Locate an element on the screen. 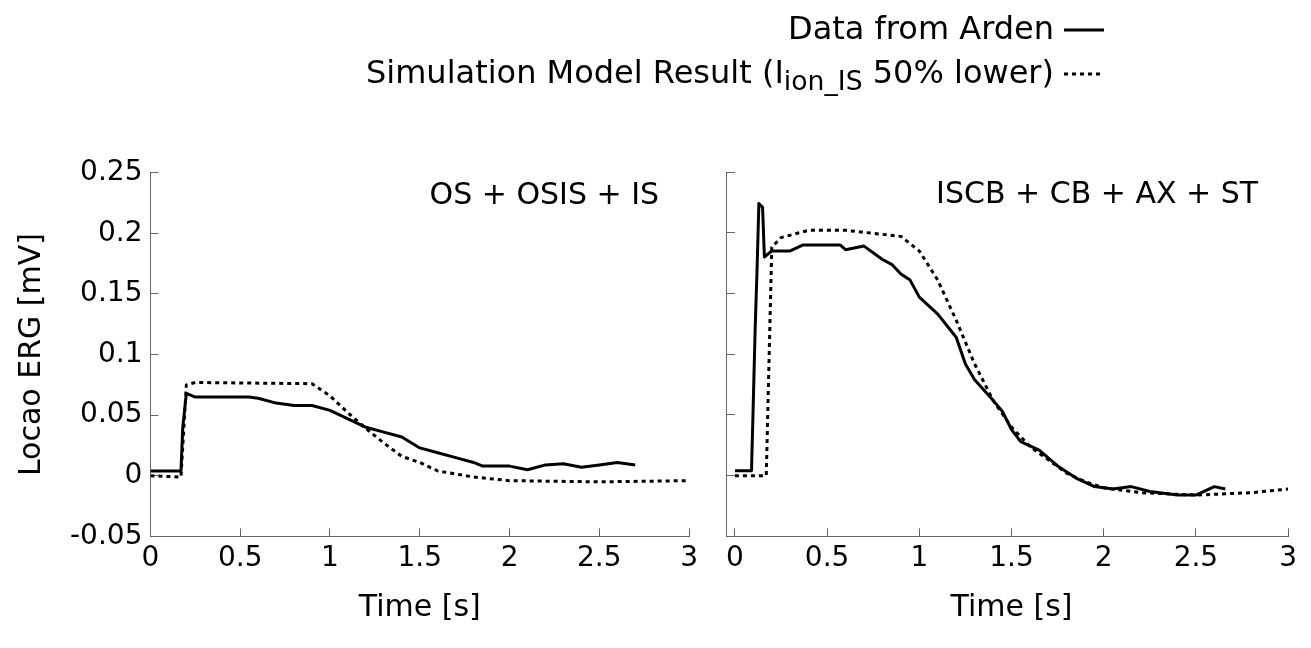 Image resolution: width=1311 pixels, height=648 pixels. legend-label: Simulation Model Result (I$_{ion_IS}$ 50% lower) is located at coordinates (709, 75).